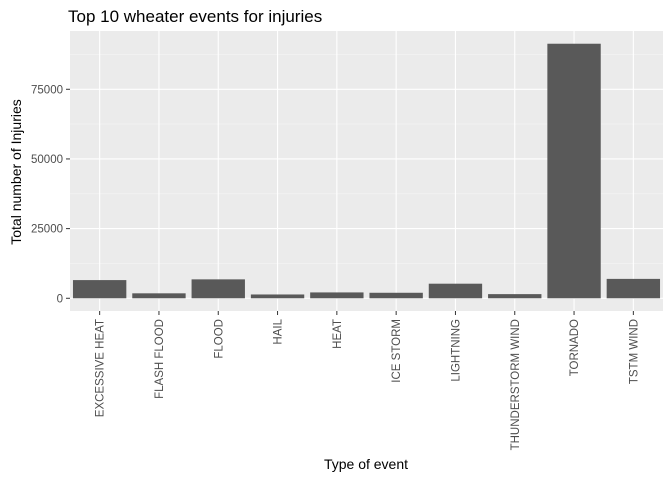 The image size is (672, 480). I want to click on x-tick-label: HEAT, so click(338, 334).